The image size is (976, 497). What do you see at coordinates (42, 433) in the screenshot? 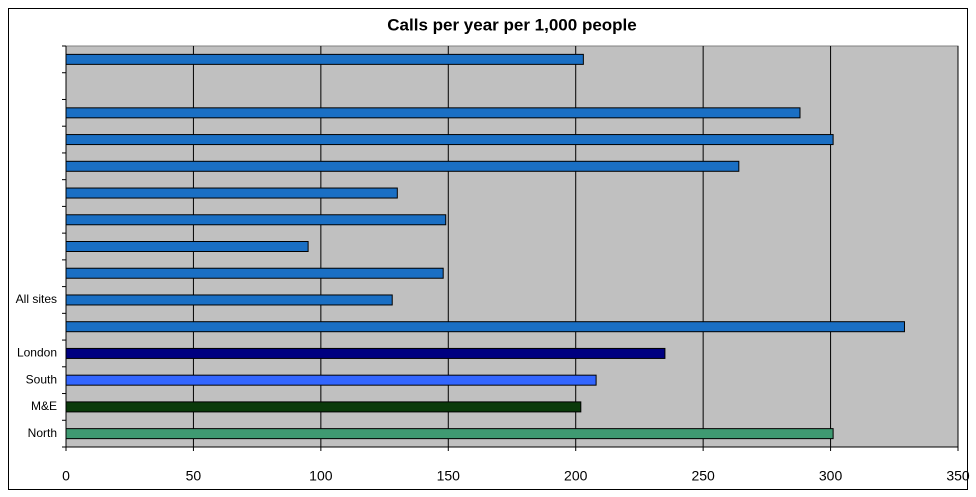
I see `y-tick-label: North` at bounding box center [42, 433].